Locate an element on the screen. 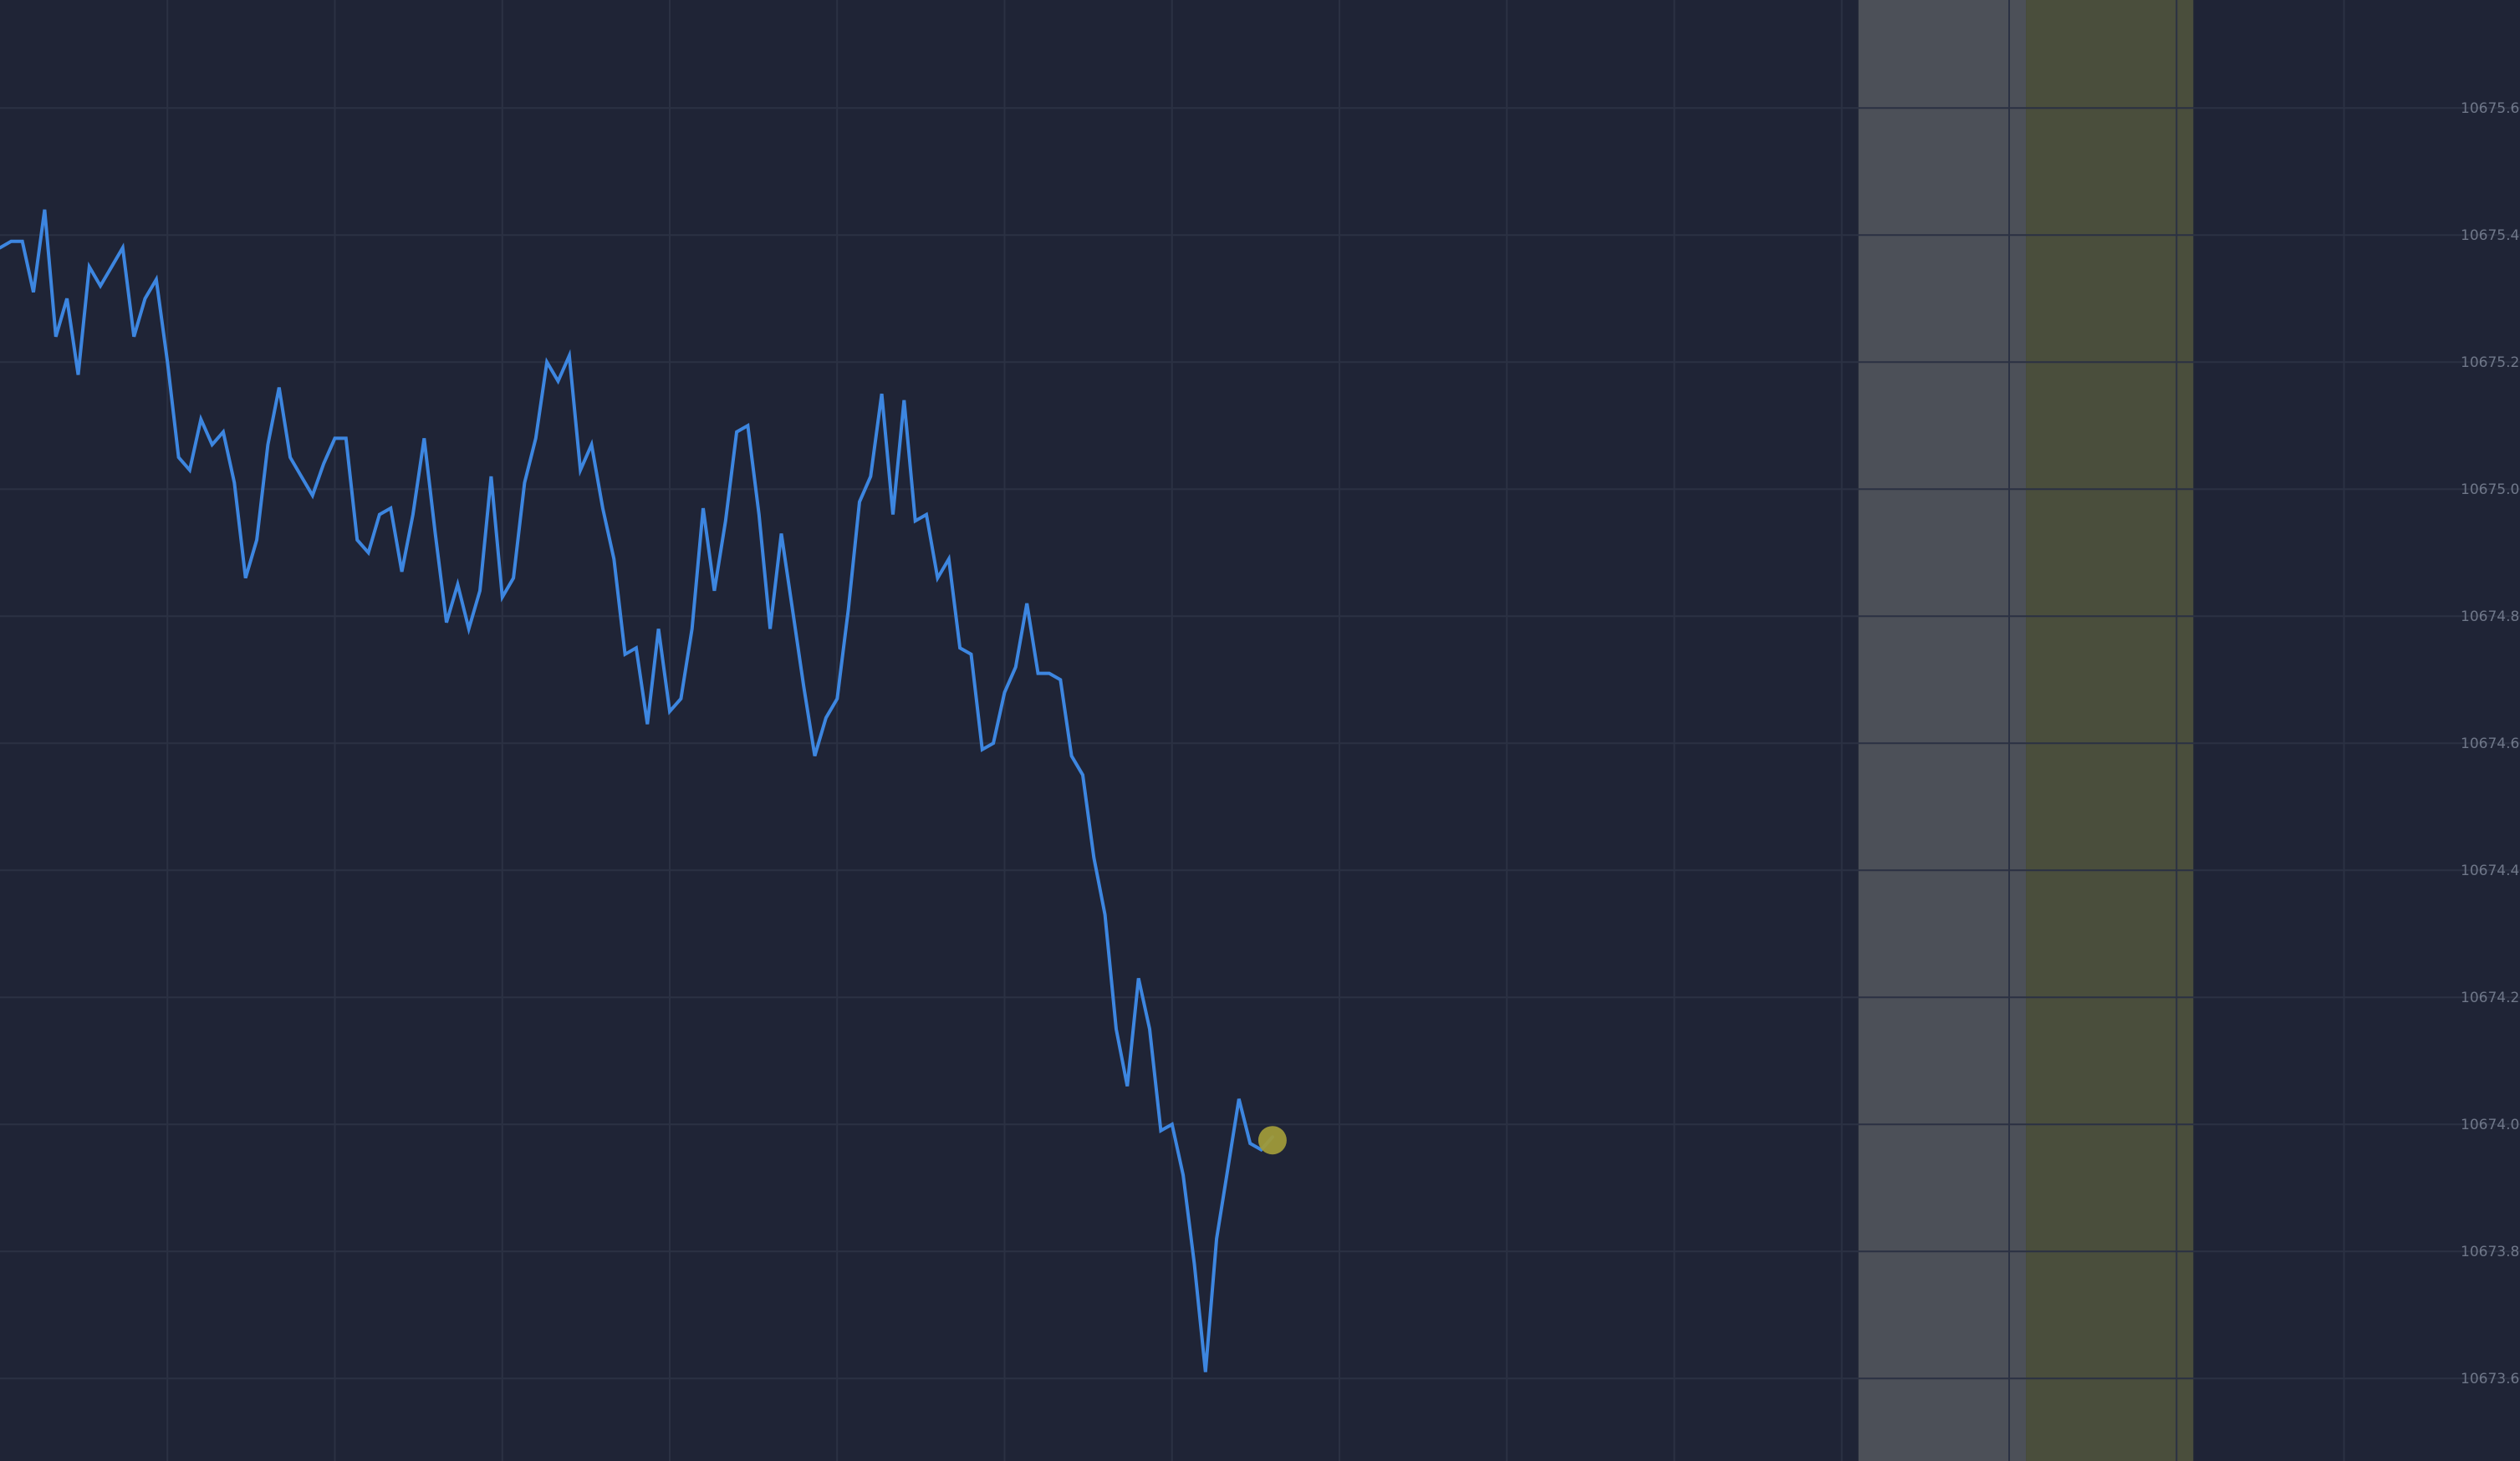 This screenshot has width=2520, height=1461. y-tick-label: 10674.40 is located at coordinates (2490, 871).